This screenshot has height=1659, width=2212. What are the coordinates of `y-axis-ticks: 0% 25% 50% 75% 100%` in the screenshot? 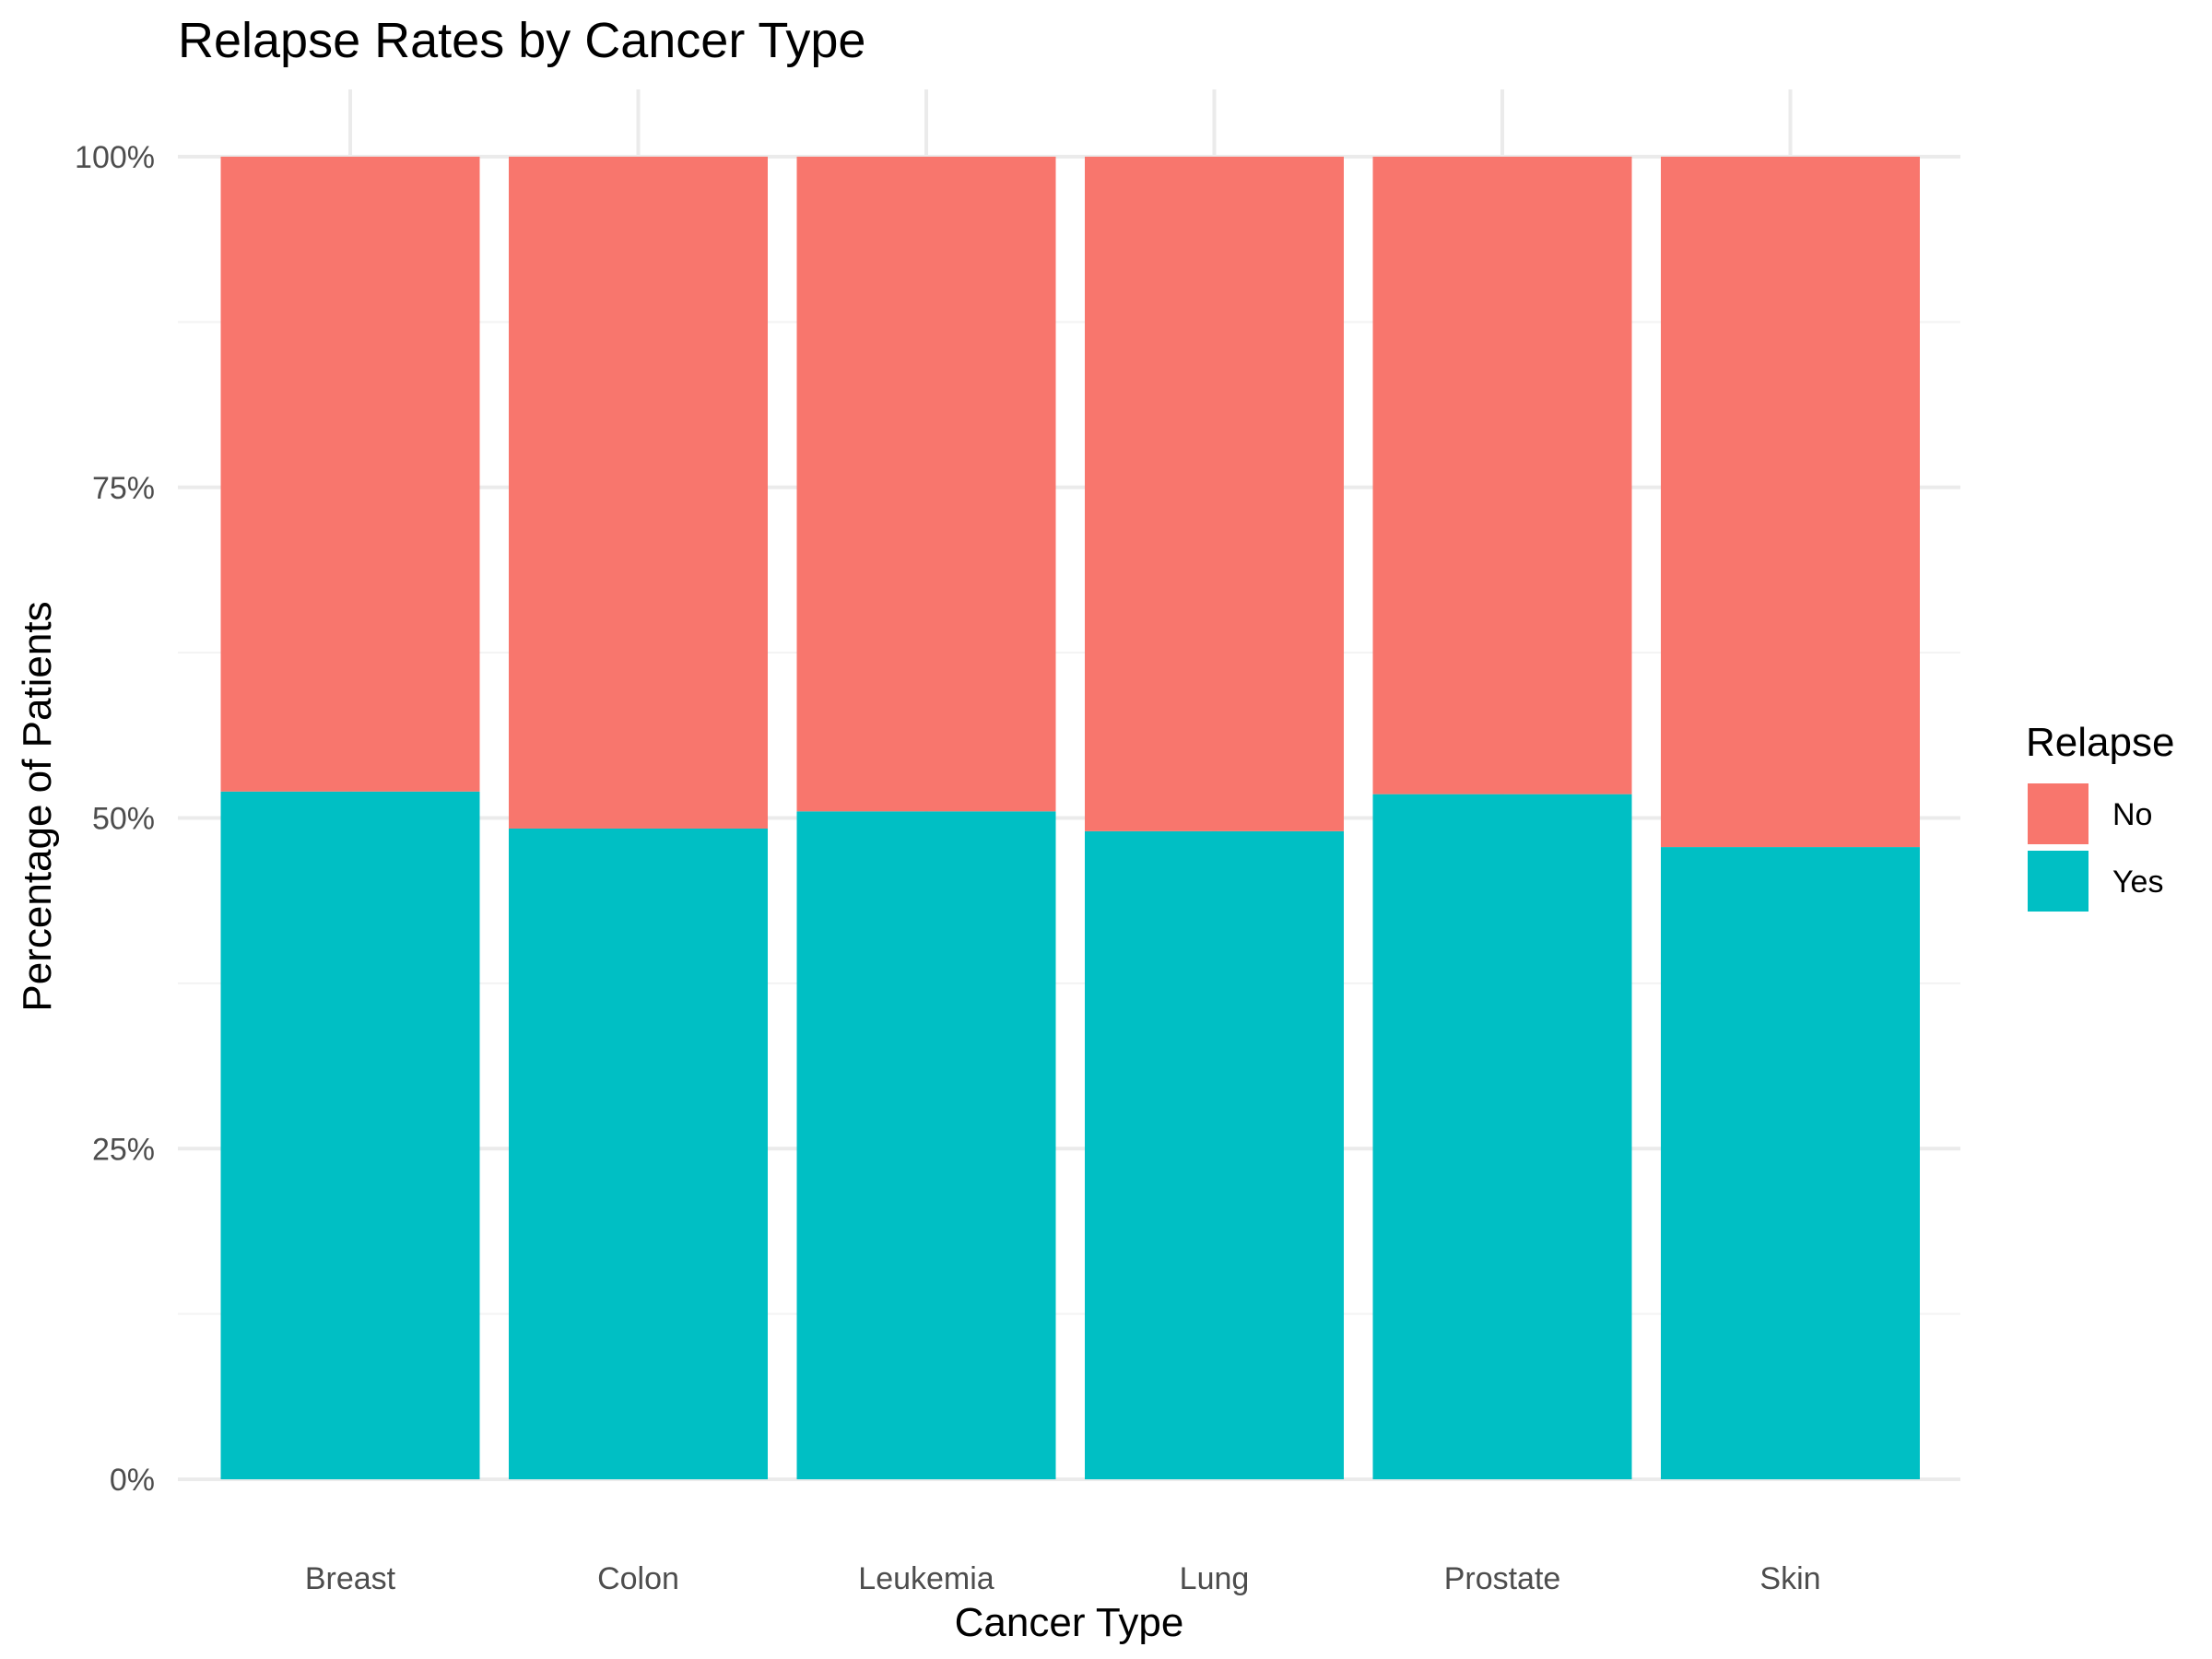 It's located at (115, 819).